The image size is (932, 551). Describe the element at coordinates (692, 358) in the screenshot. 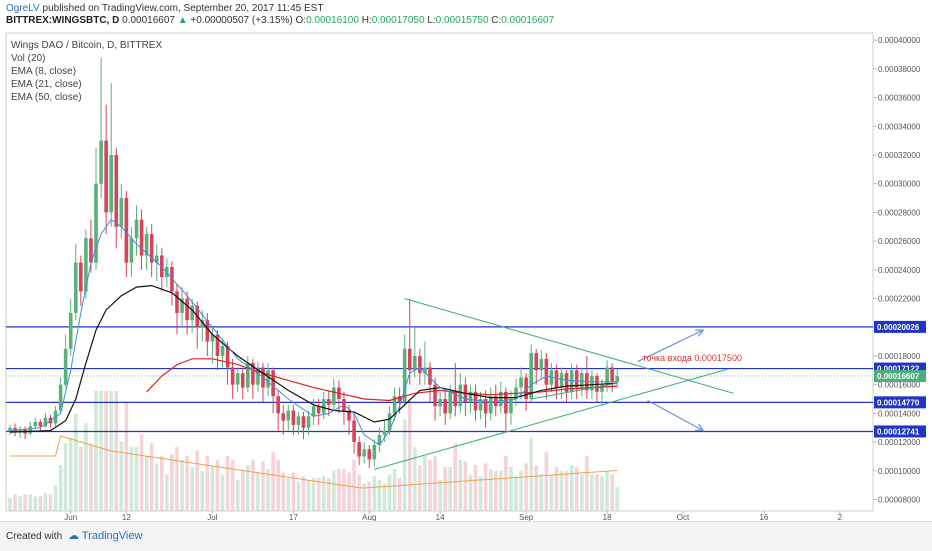

I see `entry-point-annotation: точка входа 0.00017500` at that location.